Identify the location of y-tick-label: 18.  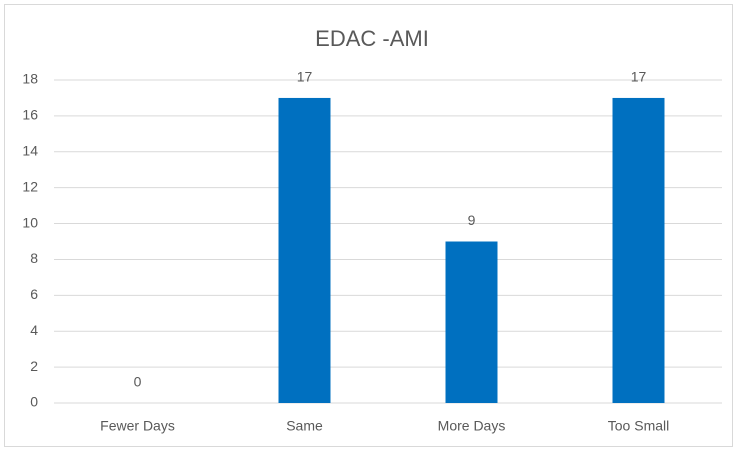
(30, 79).